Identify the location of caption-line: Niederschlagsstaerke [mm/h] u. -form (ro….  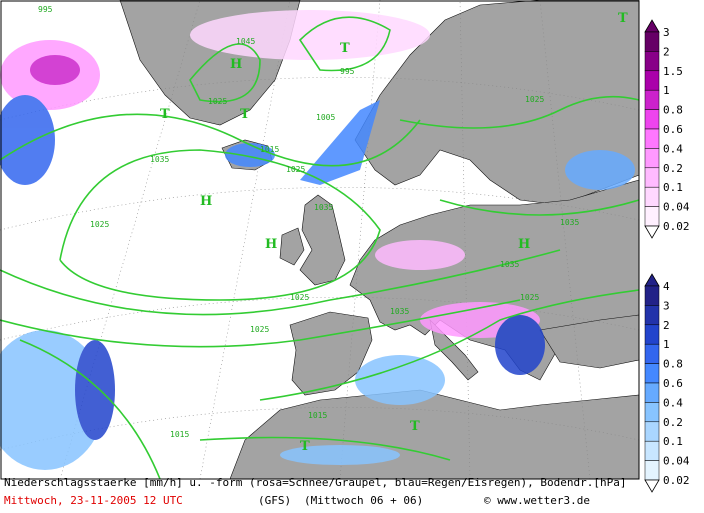
(315, 482).